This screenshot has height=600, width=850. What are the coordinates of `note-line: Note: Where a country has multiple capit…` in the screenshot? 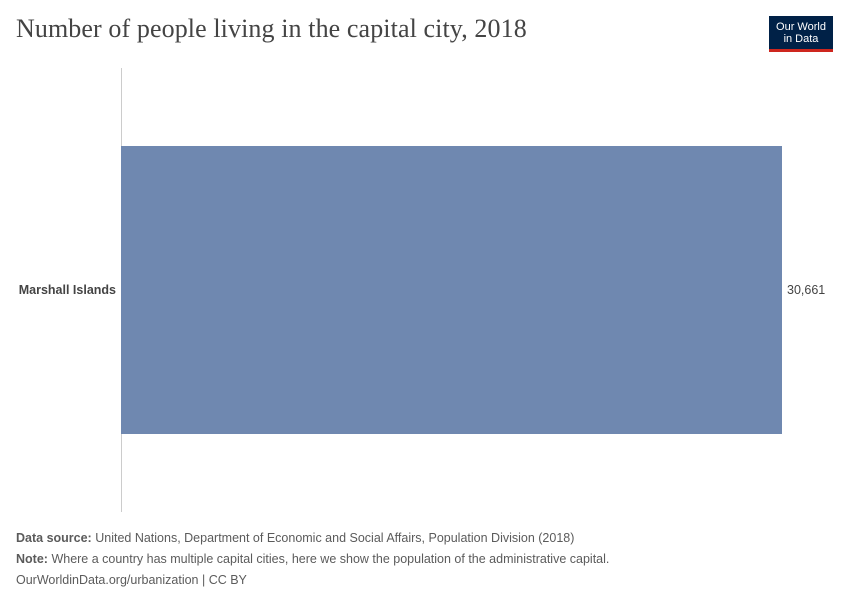 It's located at (426, 559).